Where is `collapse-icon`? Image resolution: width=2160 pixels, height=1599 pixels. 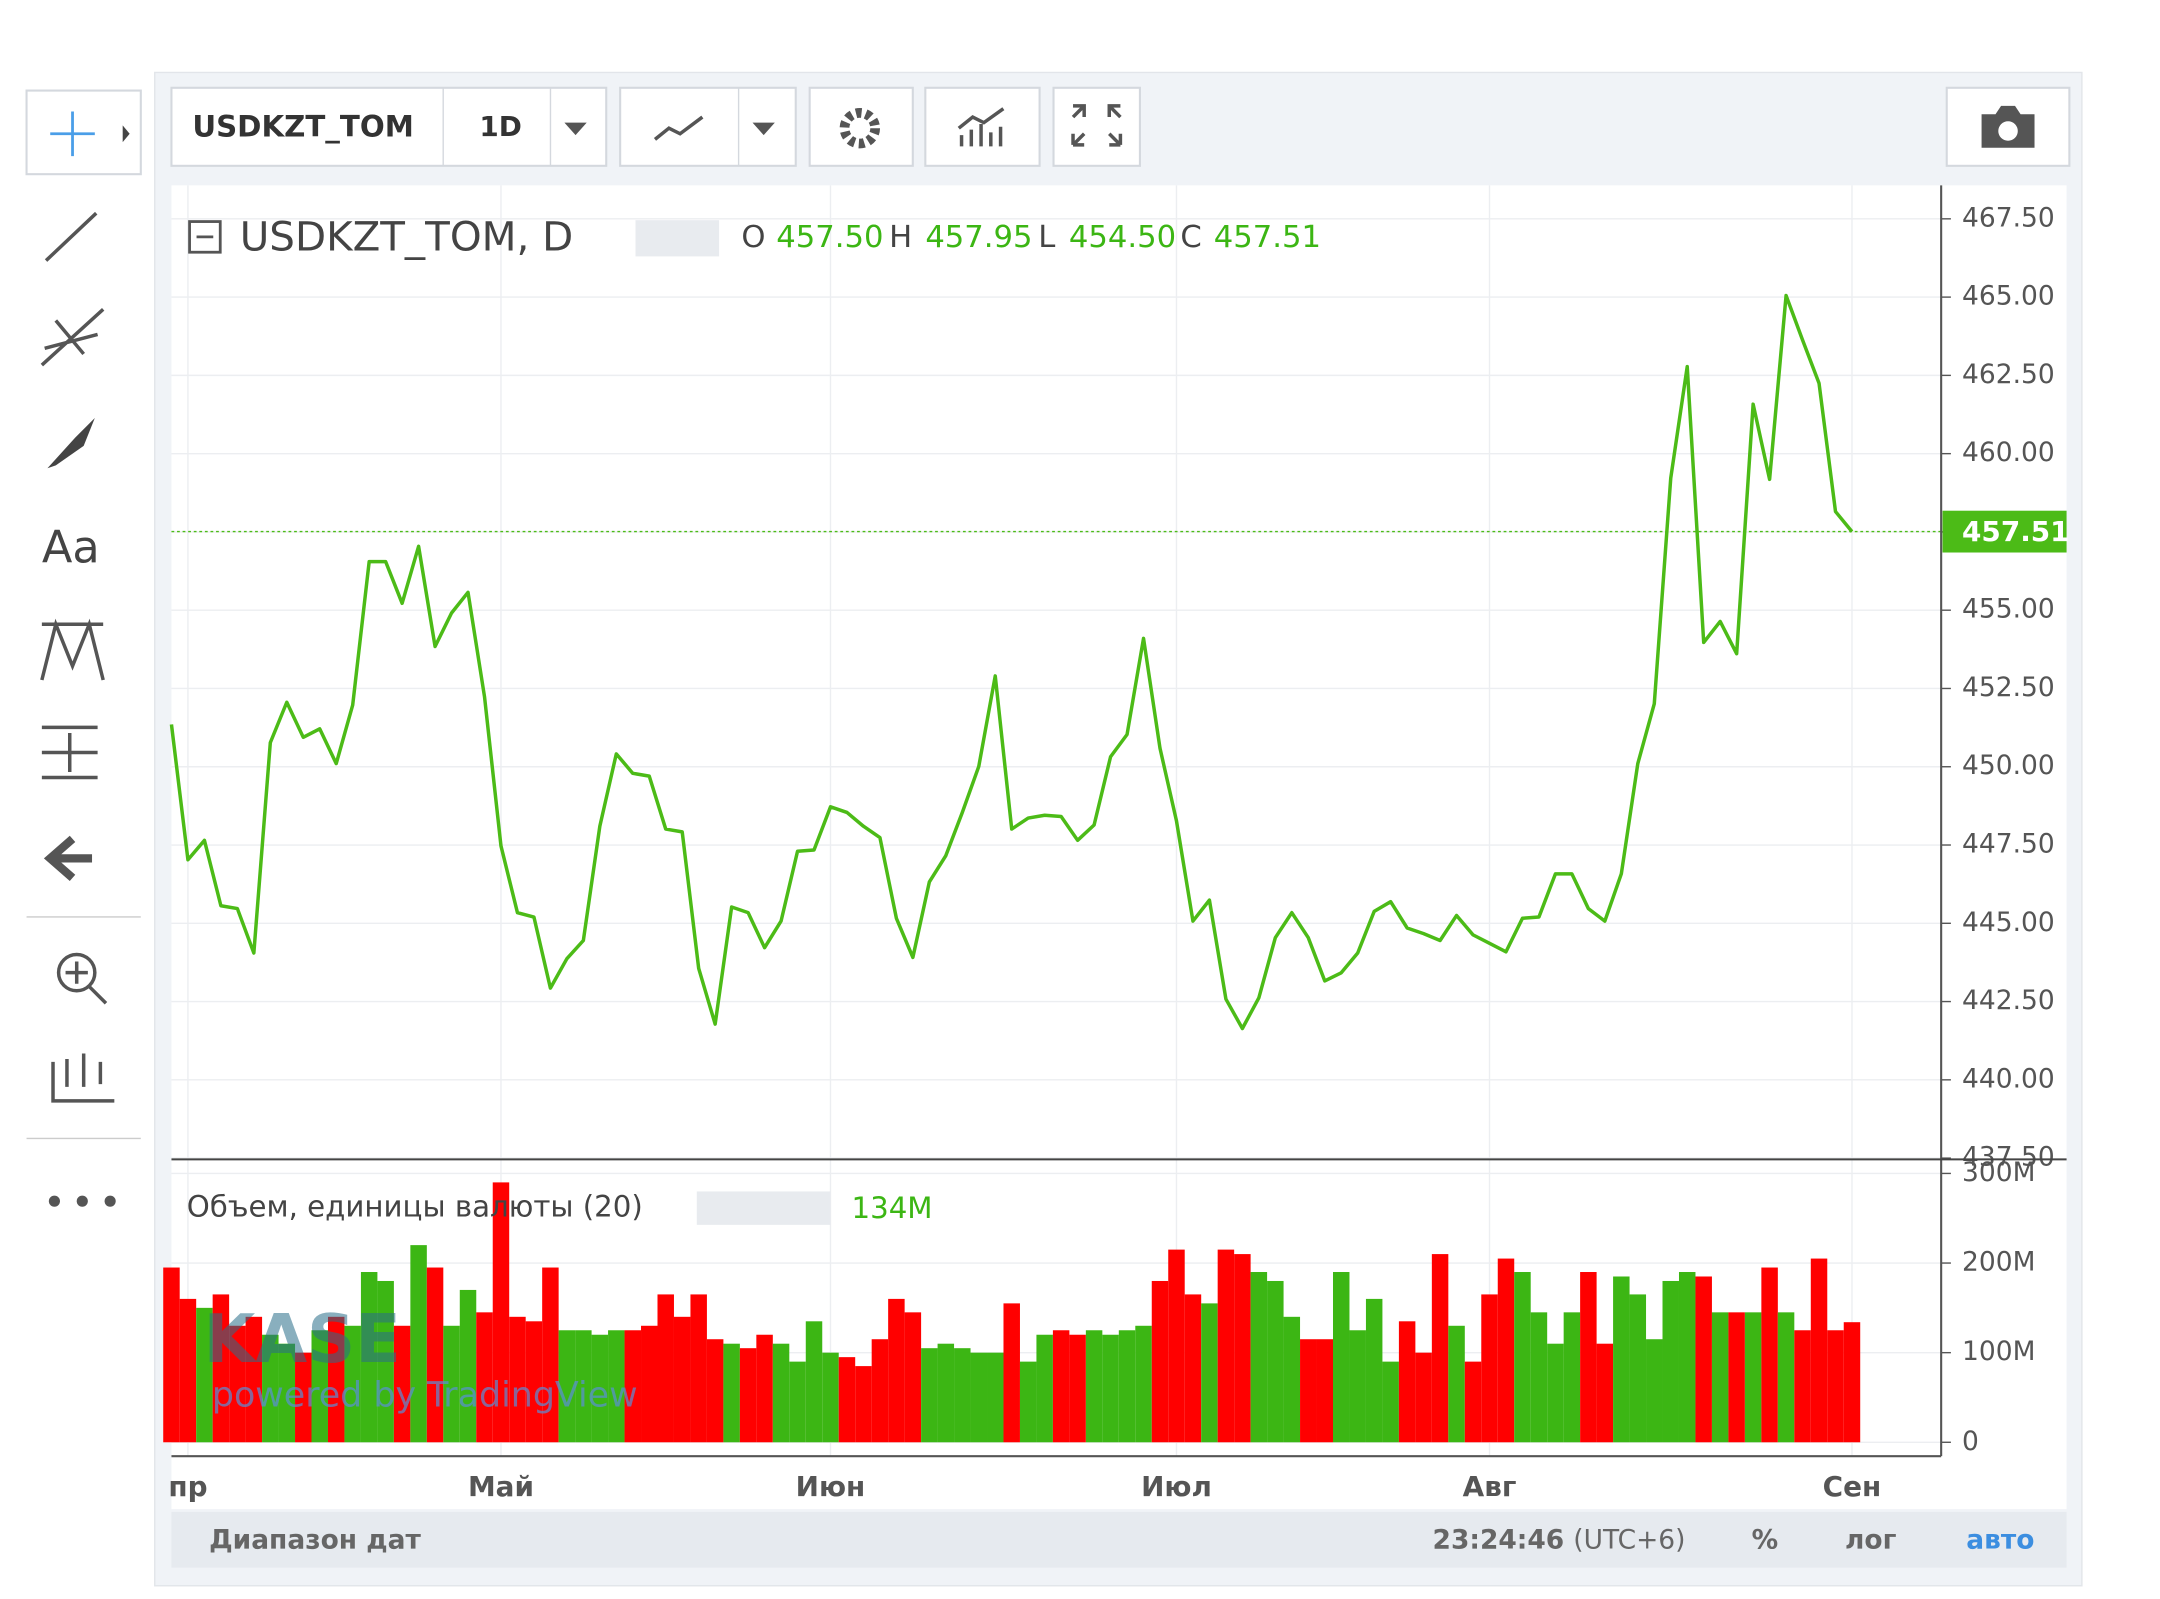 collapse-icon is located at coordinates (205, 237).